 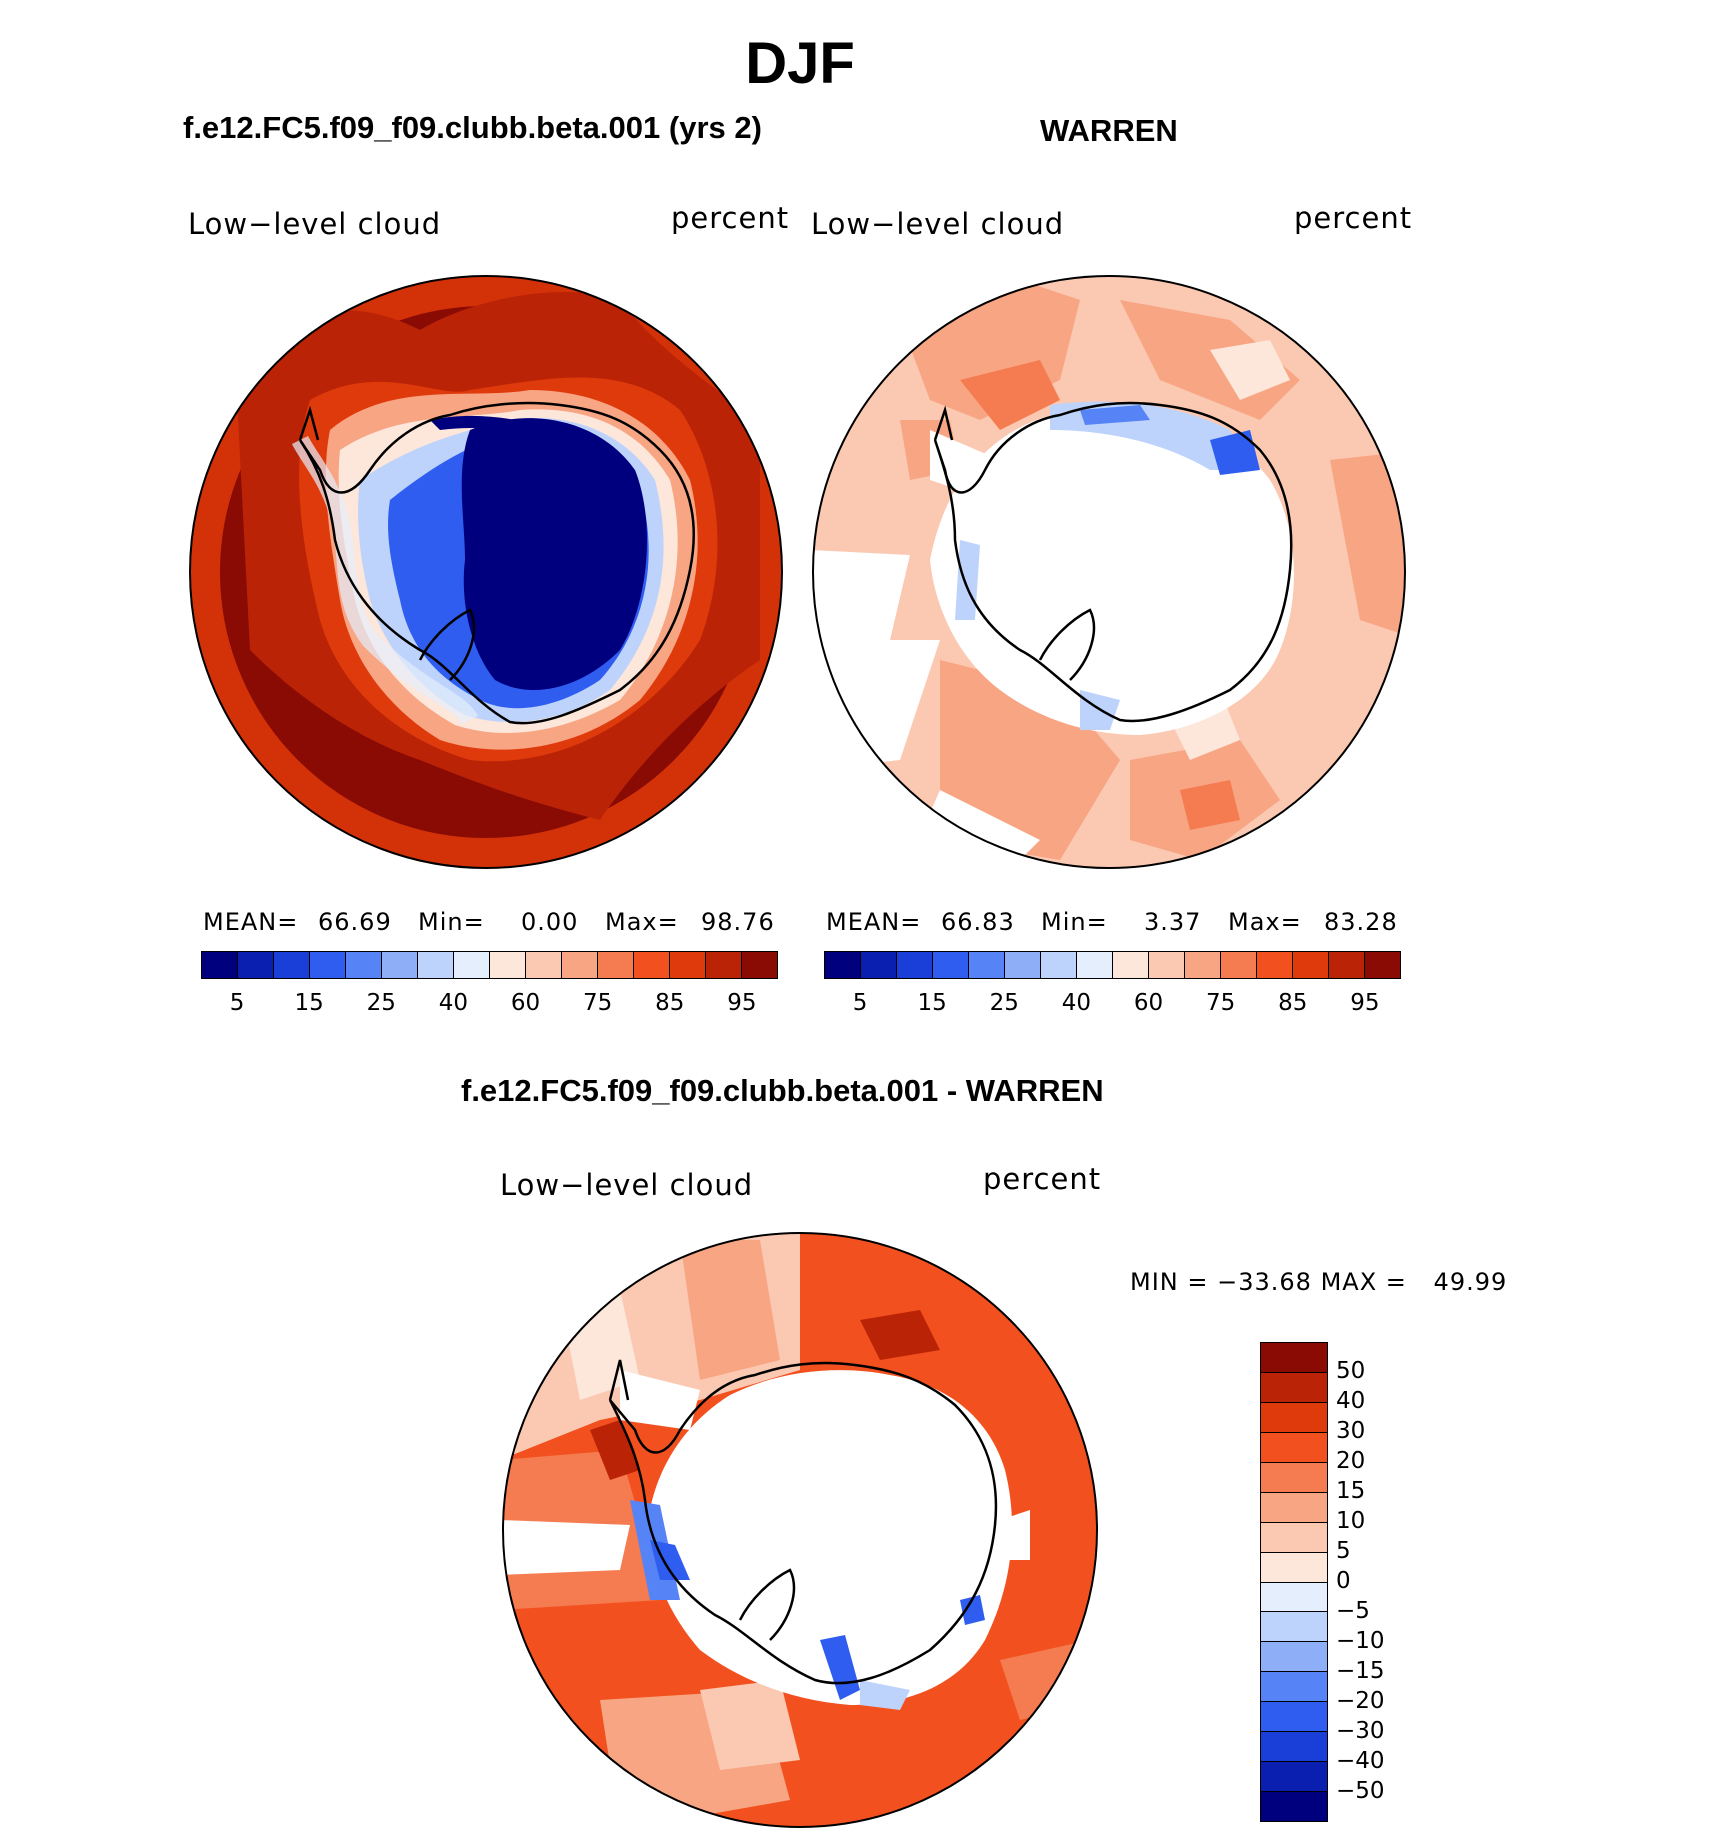 I want to click on difference-colorbar-tick-label: −40, so click(x=1360, y=1761).